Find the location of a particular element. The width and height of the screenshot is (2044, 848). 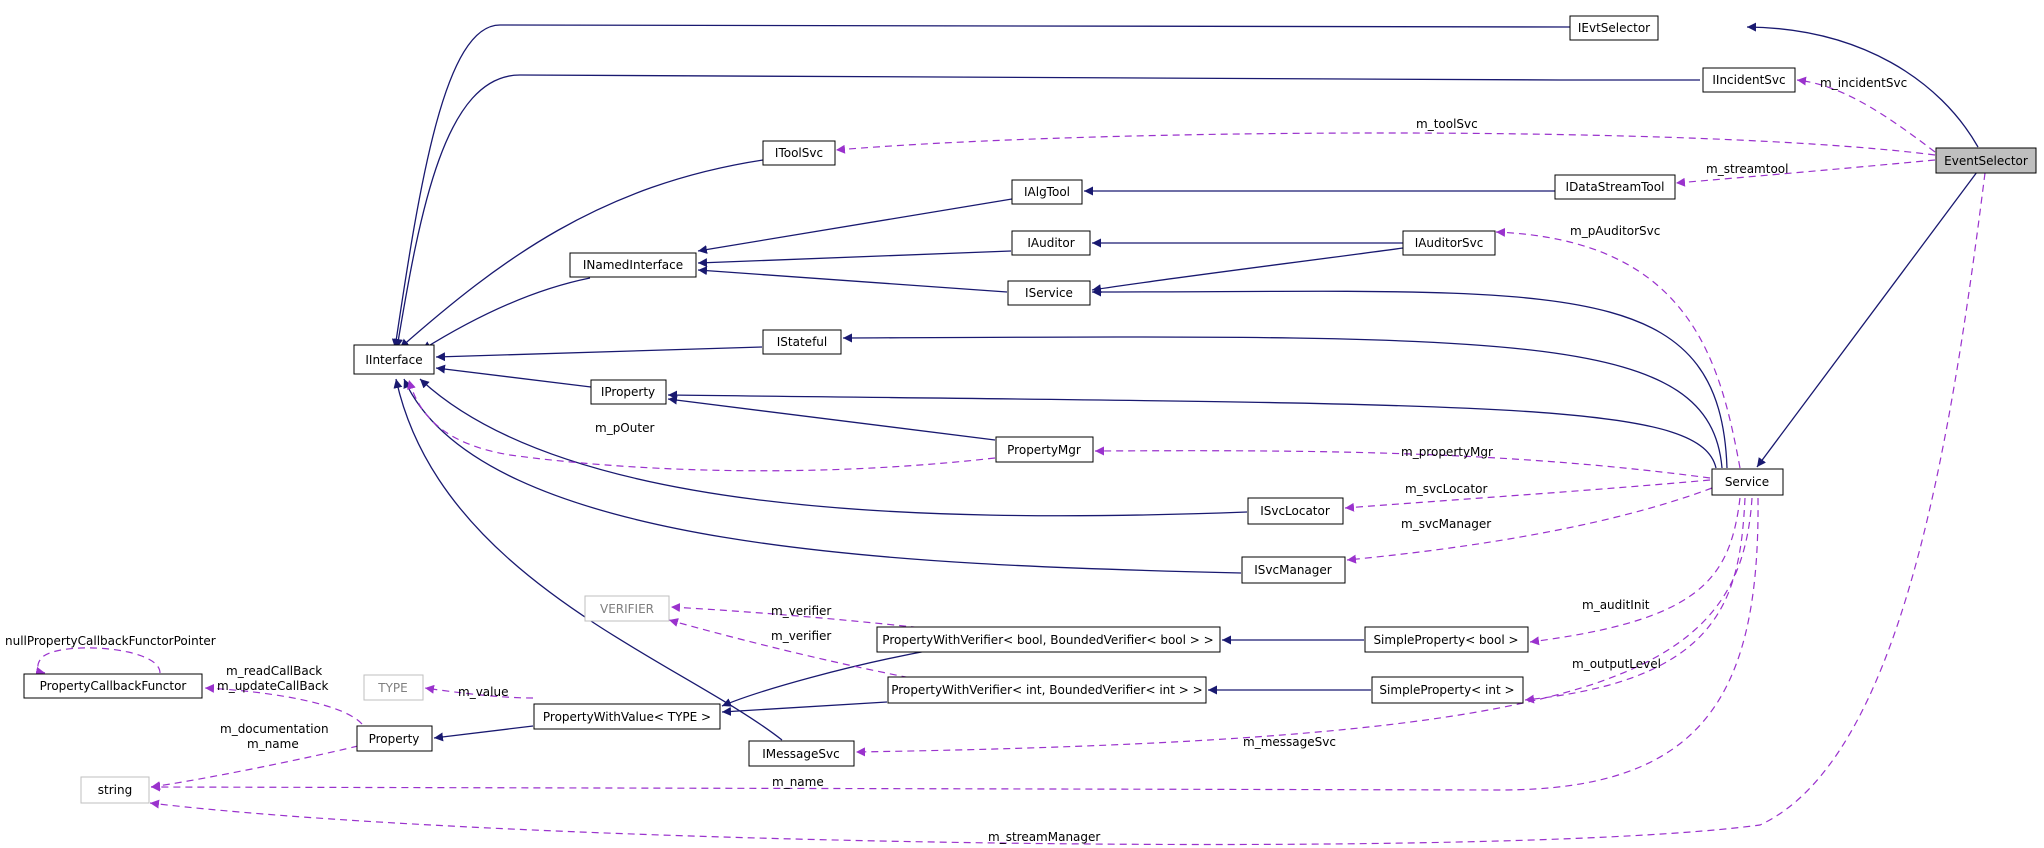

node-simpleproperty-bool-label: SimpleProperty< bool > is located at coordinates (1445, 640).